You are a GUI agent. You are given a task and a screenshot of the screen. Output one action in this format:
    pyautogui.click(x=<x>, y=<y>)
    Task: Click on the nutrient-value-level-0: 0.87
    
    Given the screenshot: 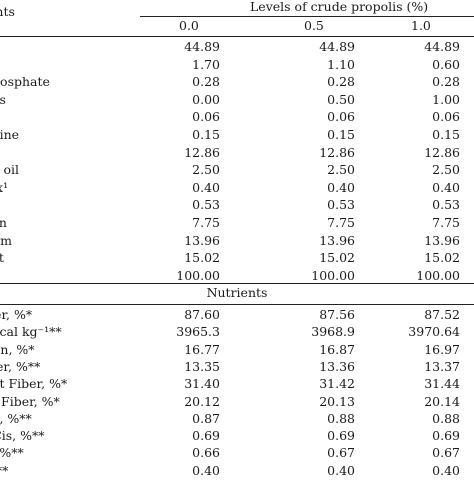 What is the action you would take?
    pyautogui.click(x=180, y=419)
    